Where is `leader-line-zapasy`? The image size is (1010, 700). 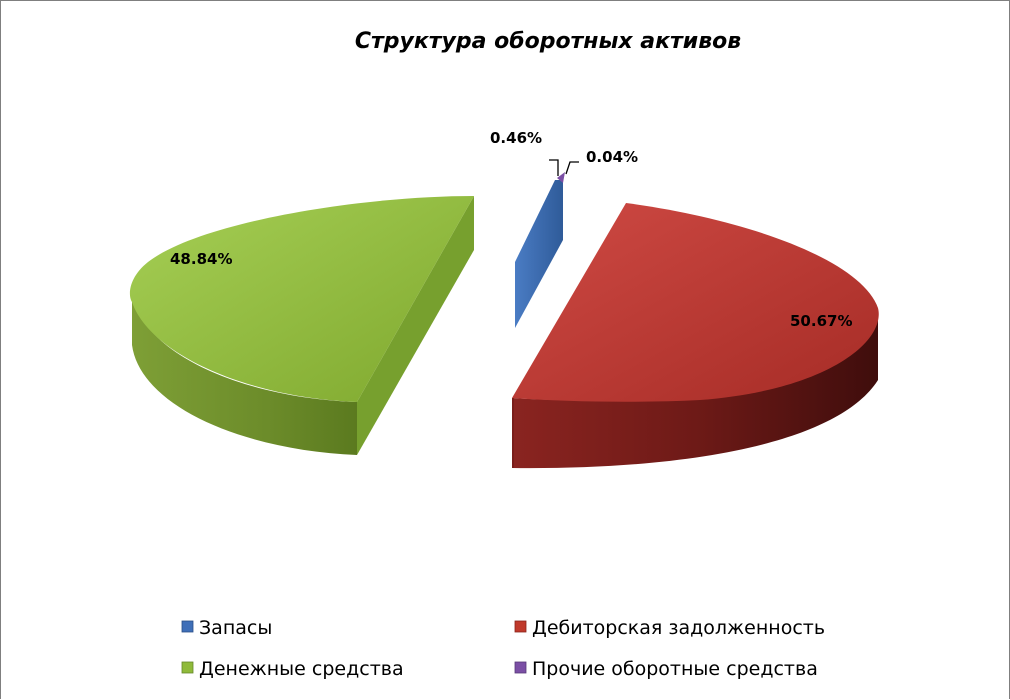 leader-line-zapasy is located at coordinates (554, 167).